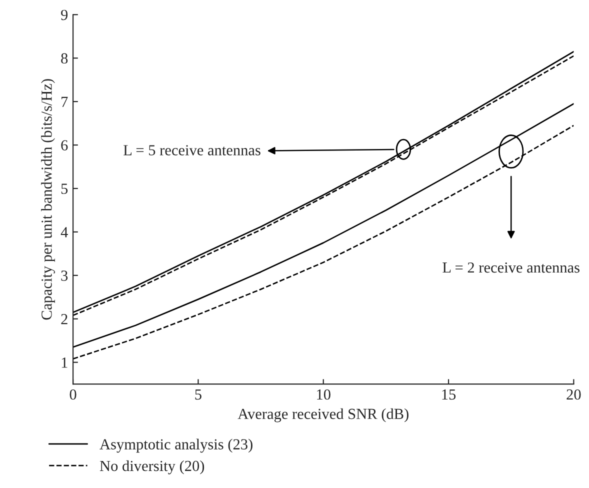 The image size is (589, 488). I want to click on y-axis-title: Capacity per unit bandwidth (bits/s/Hz), so click(48, 199).